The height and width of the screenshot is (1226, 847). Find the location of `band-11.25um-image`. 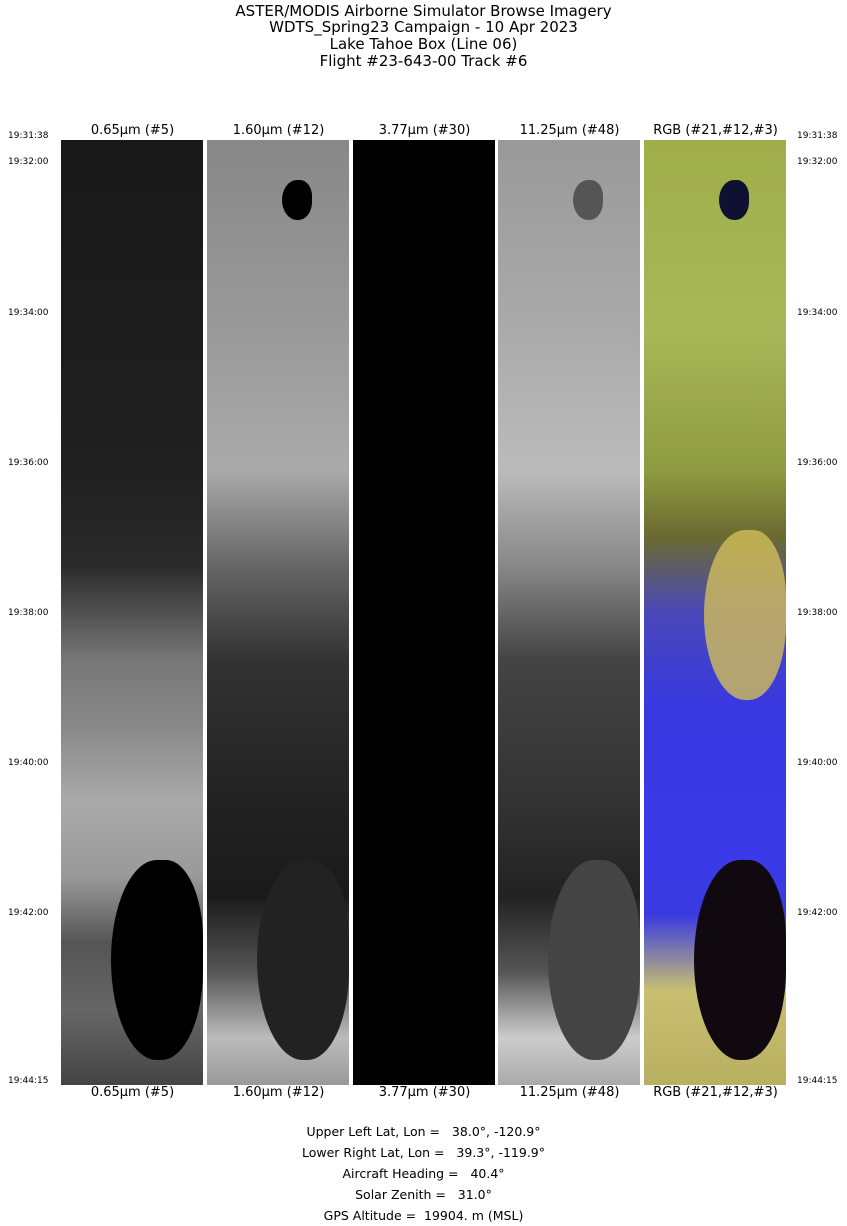

band-11.25um-image is located at coordinates (569, 612).